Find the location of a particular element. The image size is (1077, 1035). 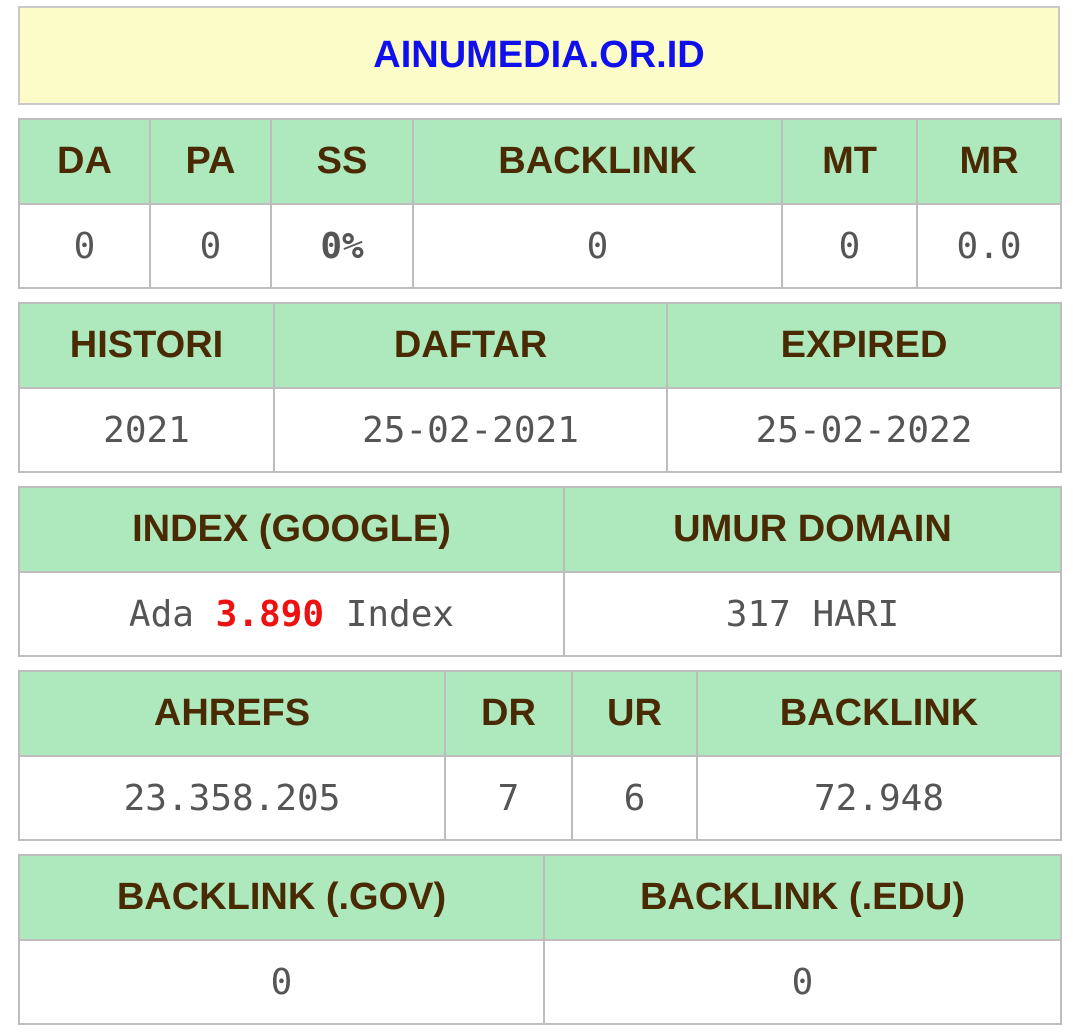

header-expired: EXPIRED is located at coordinates (864, 345).